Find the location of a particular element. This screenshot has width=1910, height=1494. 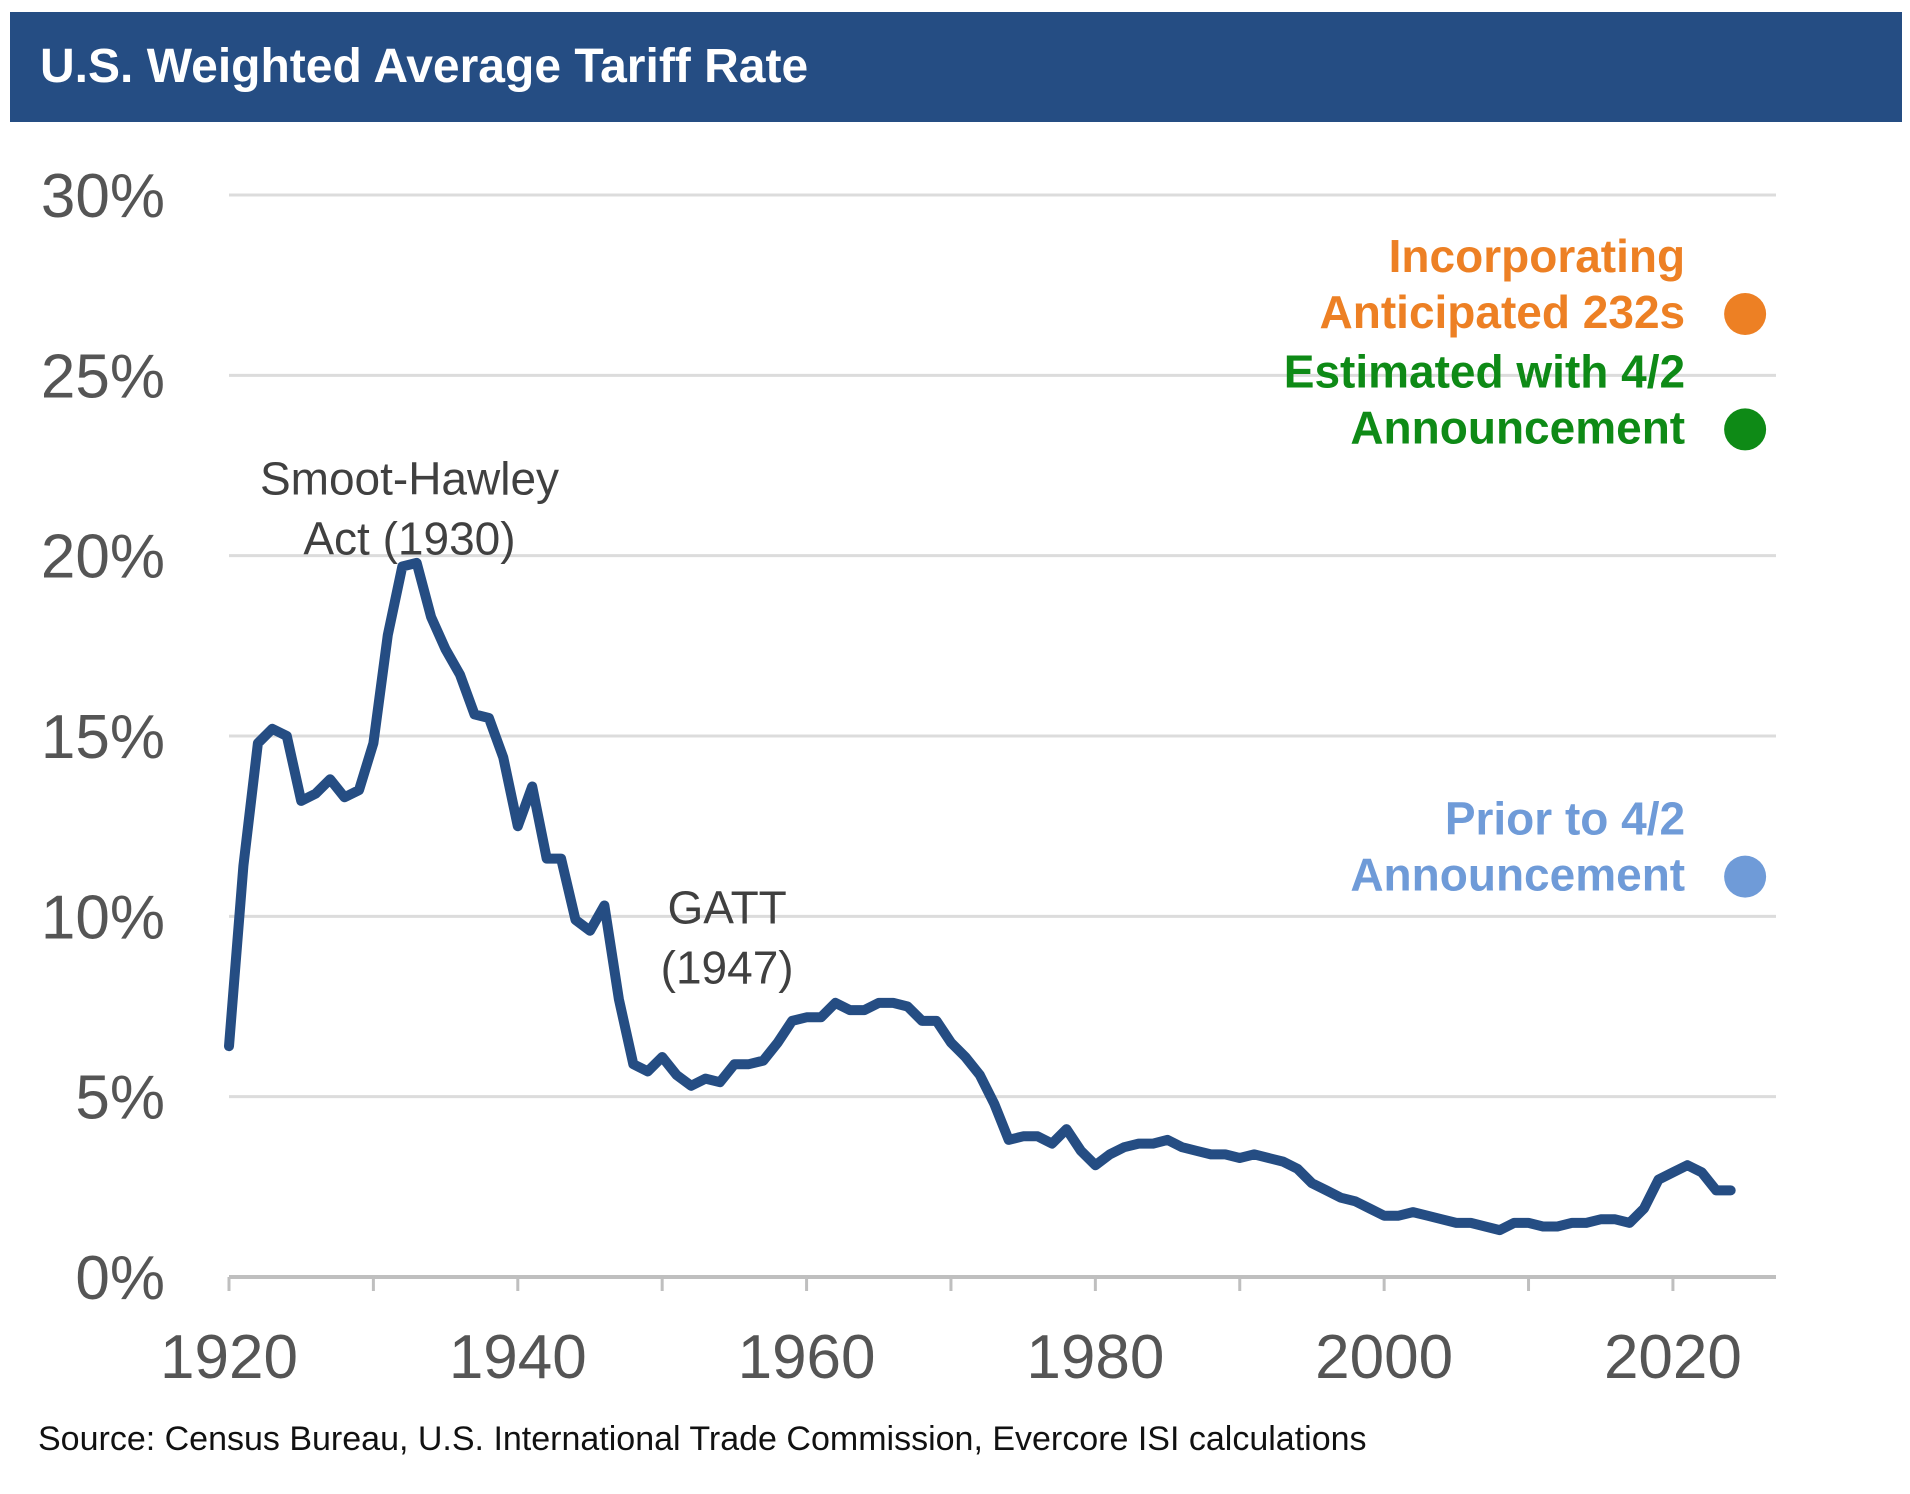

x-tick-label: 1940 is located at coordinates (518, 1357).